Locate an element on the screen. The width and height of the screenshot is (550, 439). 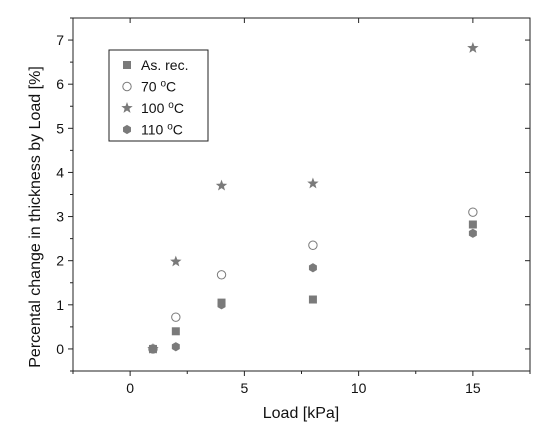
y-tick-label: 3 is located at coordinates (60, 217).